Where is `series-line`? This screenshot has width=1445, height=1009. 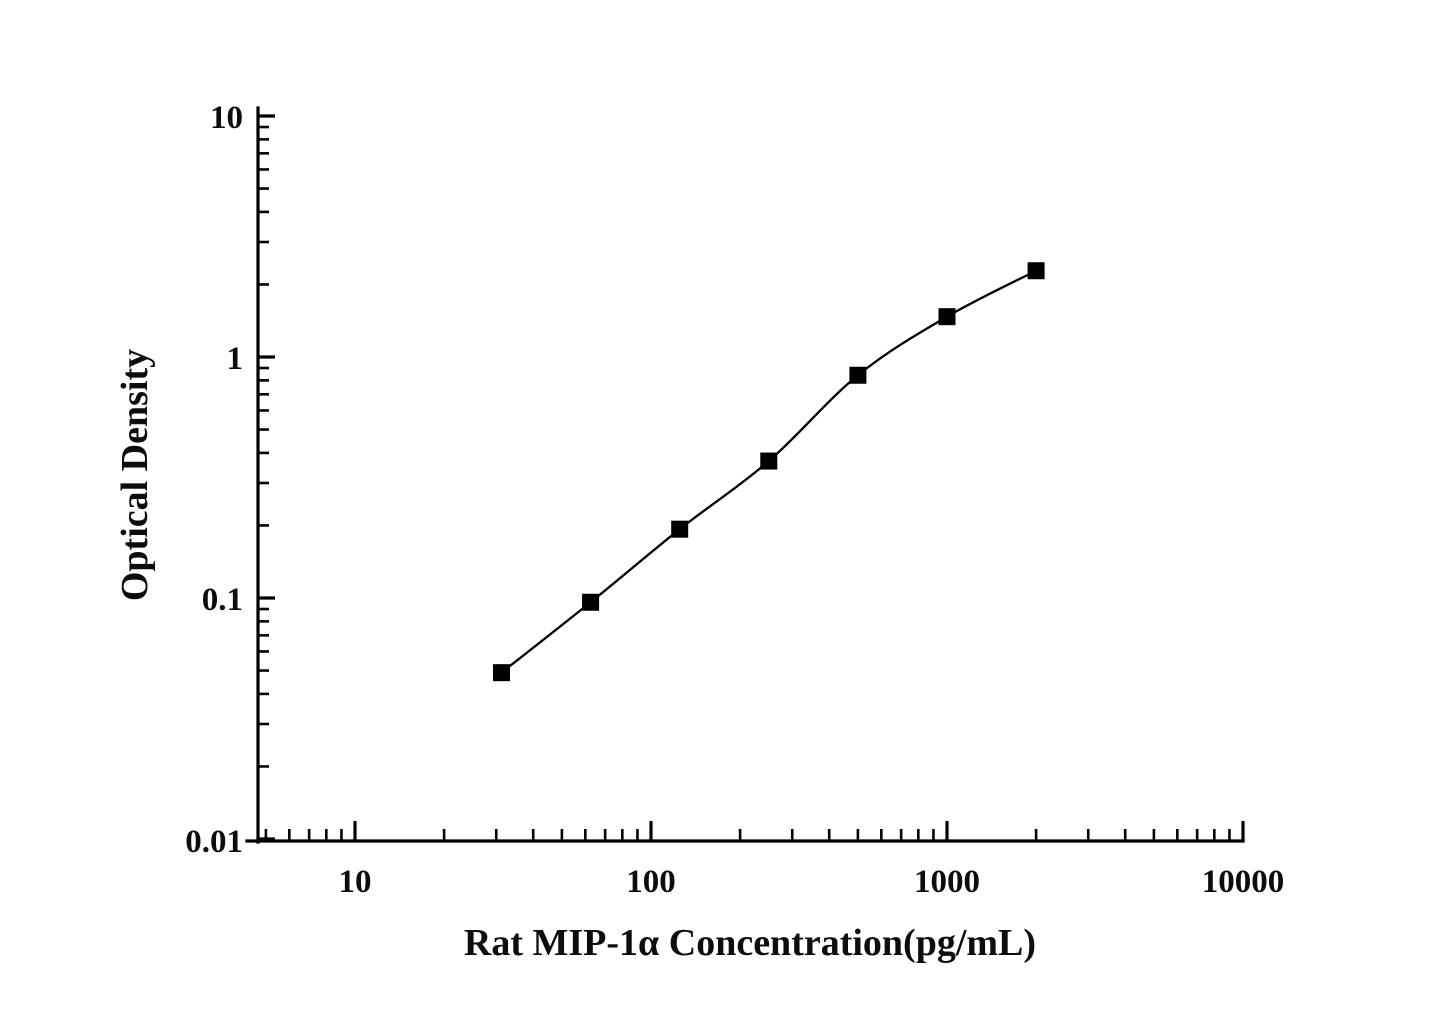
series-line is located at coordinates (768, 471).